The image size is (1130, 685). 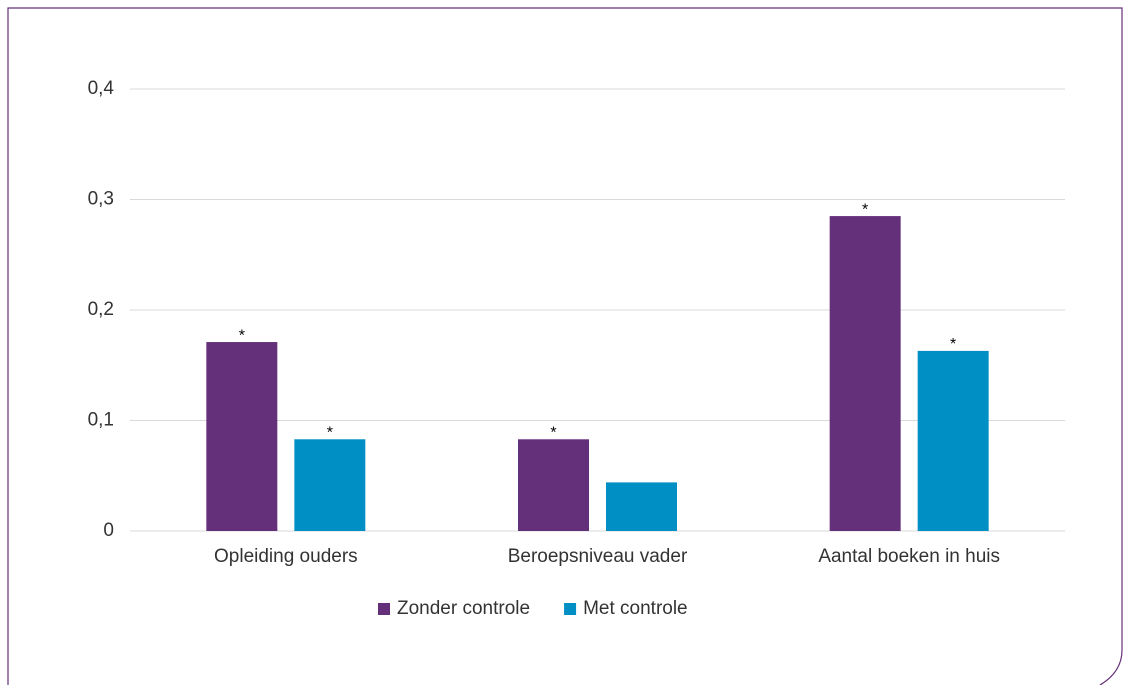 What do you see at coordinates (286, 556) in the screenshot?
I see `x-tick-label: Opleiding ouders` at bounding box center [286, 556].